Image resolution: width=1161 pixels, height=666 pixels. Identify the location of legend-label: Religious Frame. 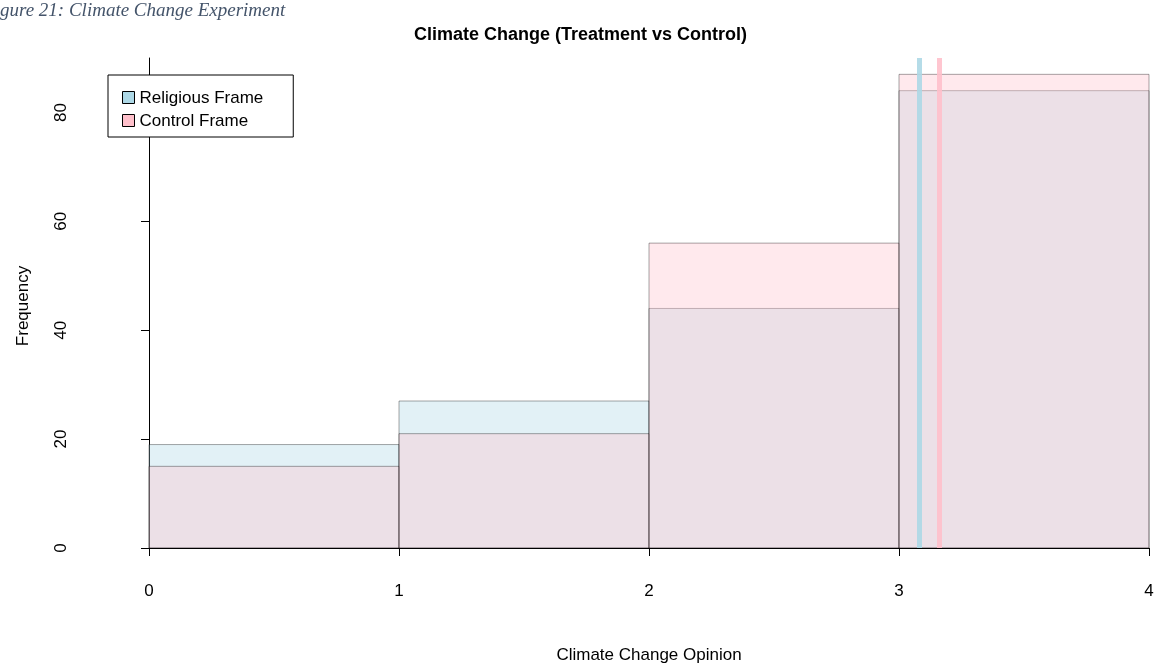
(201, 97).